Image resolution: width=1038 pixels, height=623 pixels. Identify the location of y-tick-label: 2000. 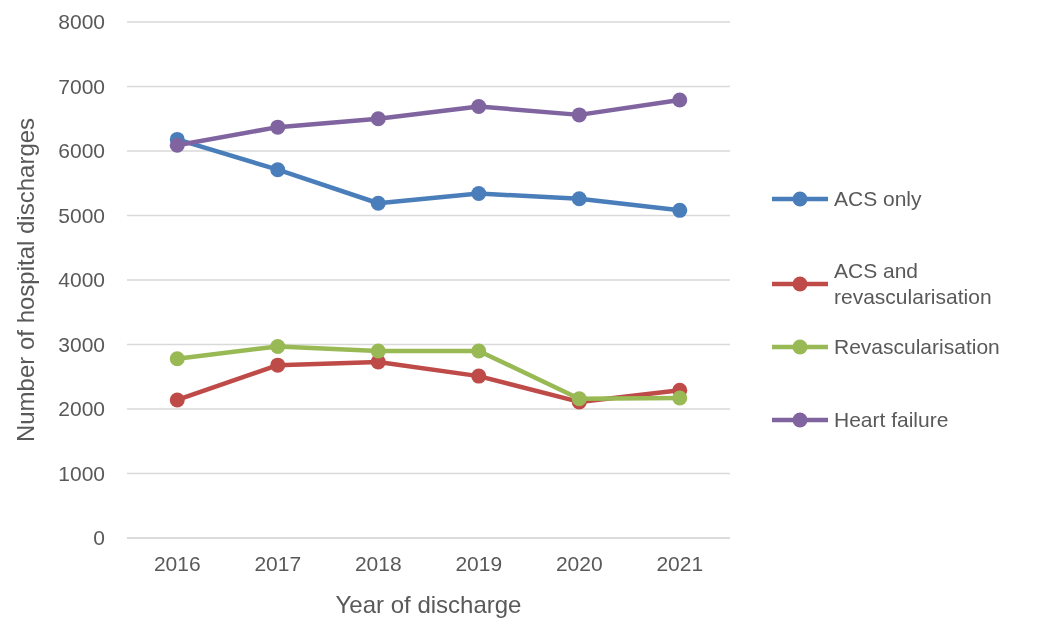
(81, 409).